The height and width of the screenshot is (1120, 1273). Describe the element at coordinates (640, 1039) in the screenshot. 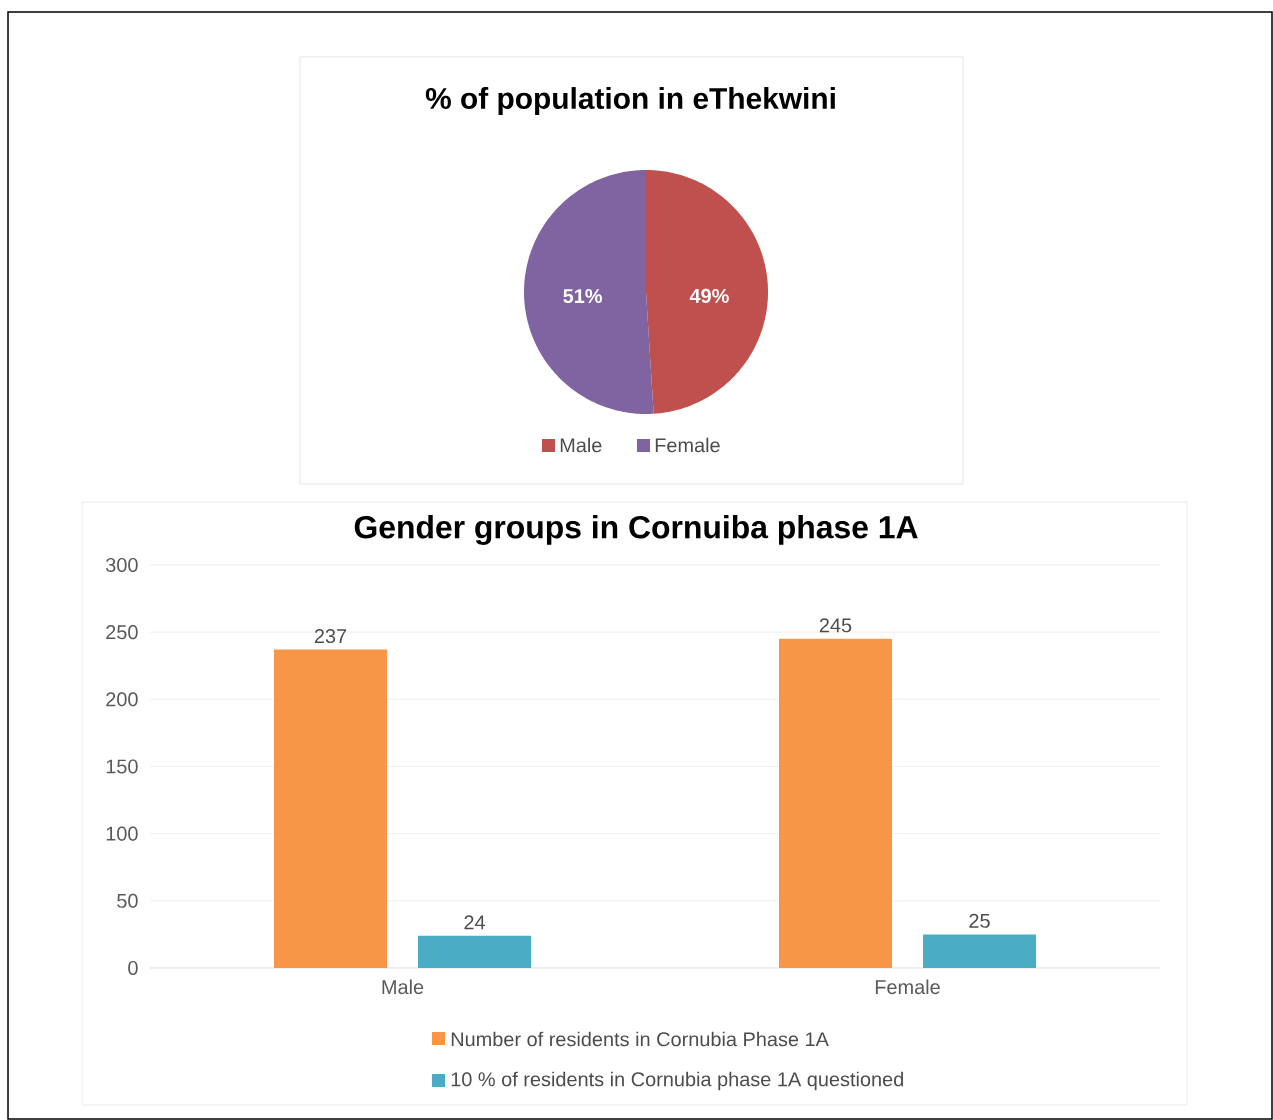

I see `legend-label: Number of residents in Cornubia Phase 1A` at that location.